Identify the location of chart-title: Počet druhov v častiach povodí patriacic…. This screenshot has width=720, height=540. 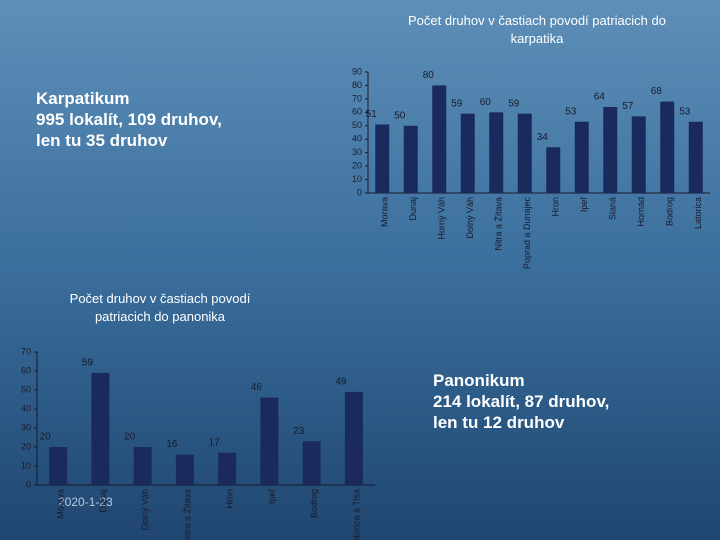
(537, 29).